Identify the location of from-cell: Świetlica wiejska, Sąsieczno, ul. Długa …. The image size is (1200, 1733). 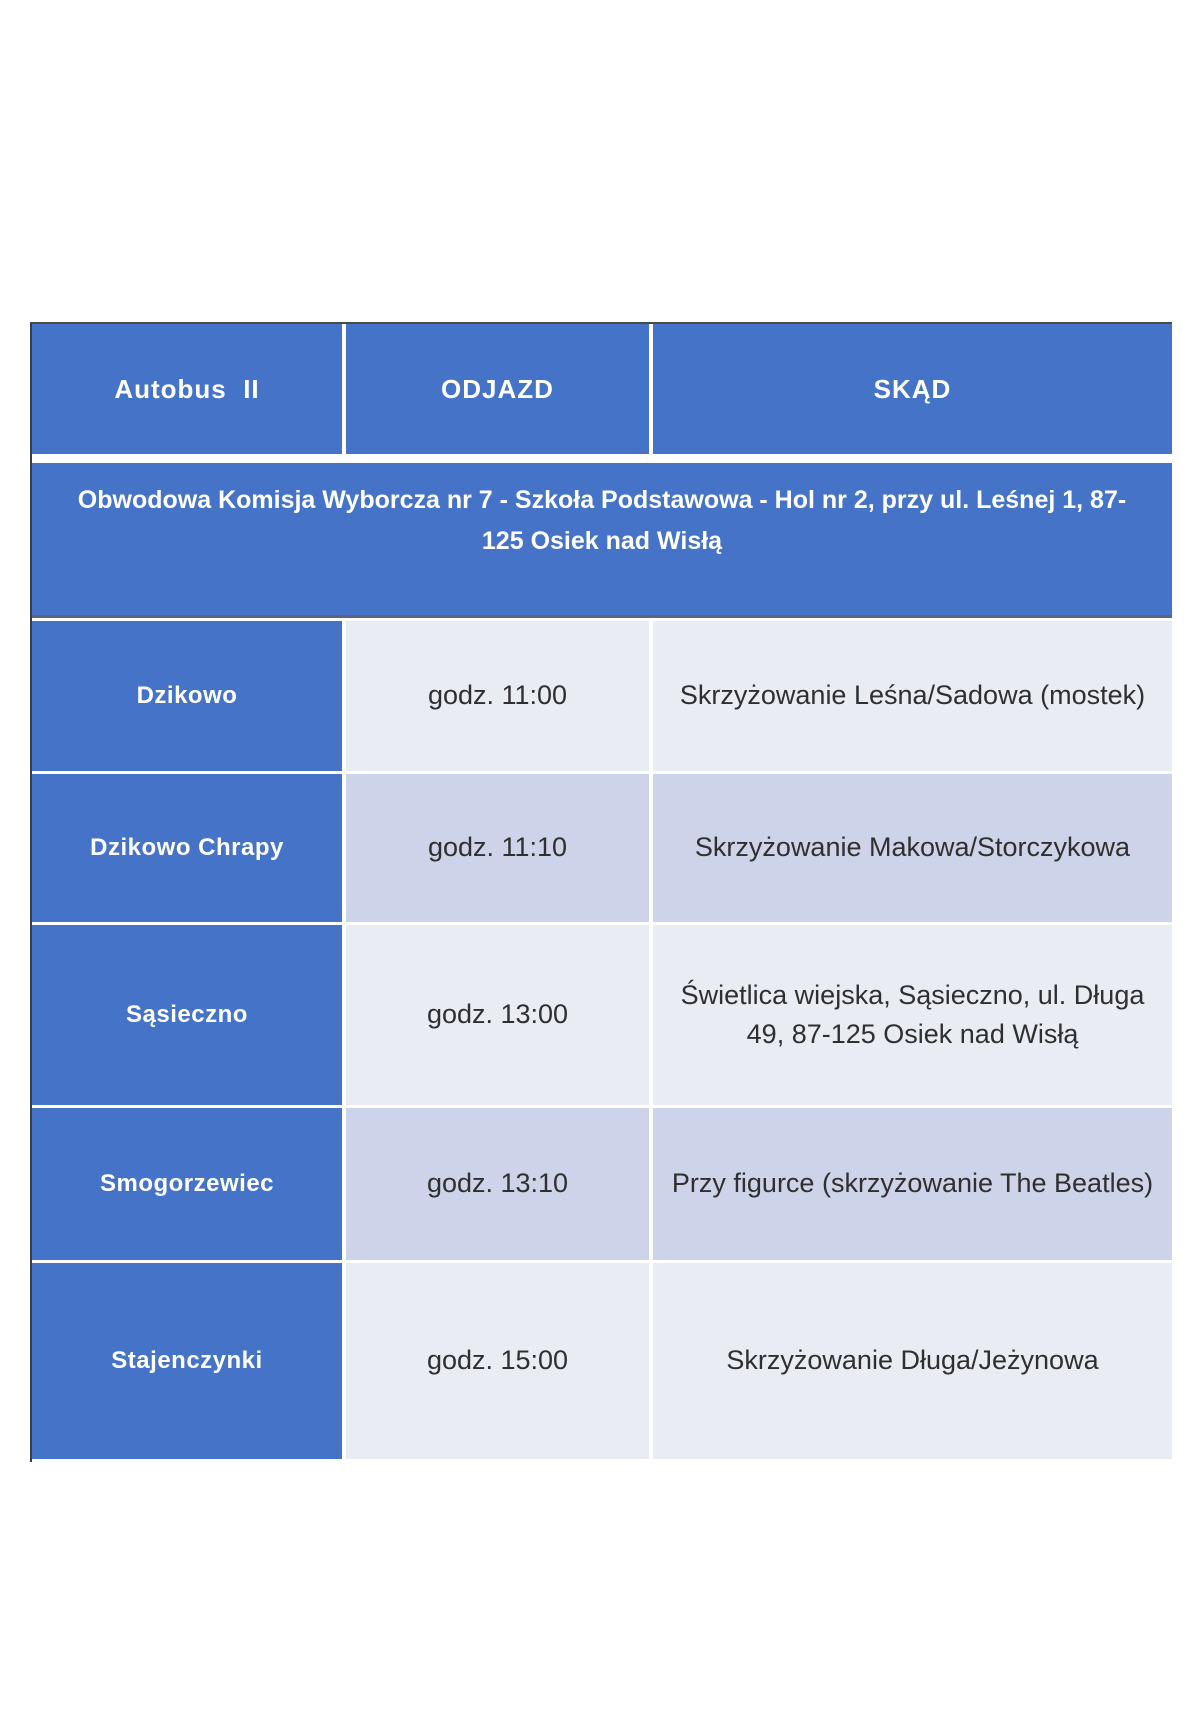
(912, 1015).